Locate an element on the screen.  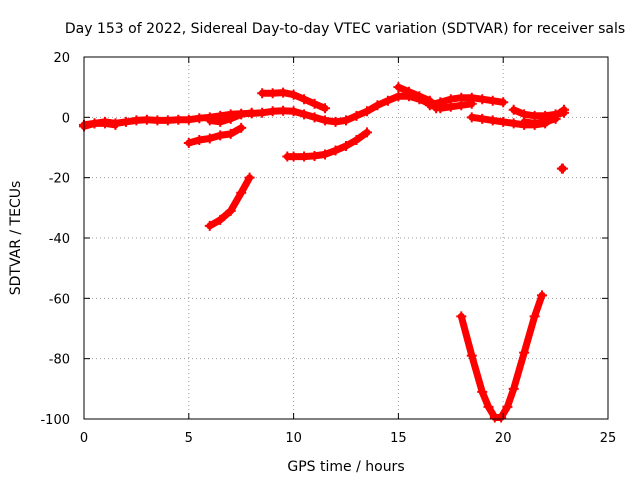
y-tick-label: -60 is located at coordinates (59, 299).